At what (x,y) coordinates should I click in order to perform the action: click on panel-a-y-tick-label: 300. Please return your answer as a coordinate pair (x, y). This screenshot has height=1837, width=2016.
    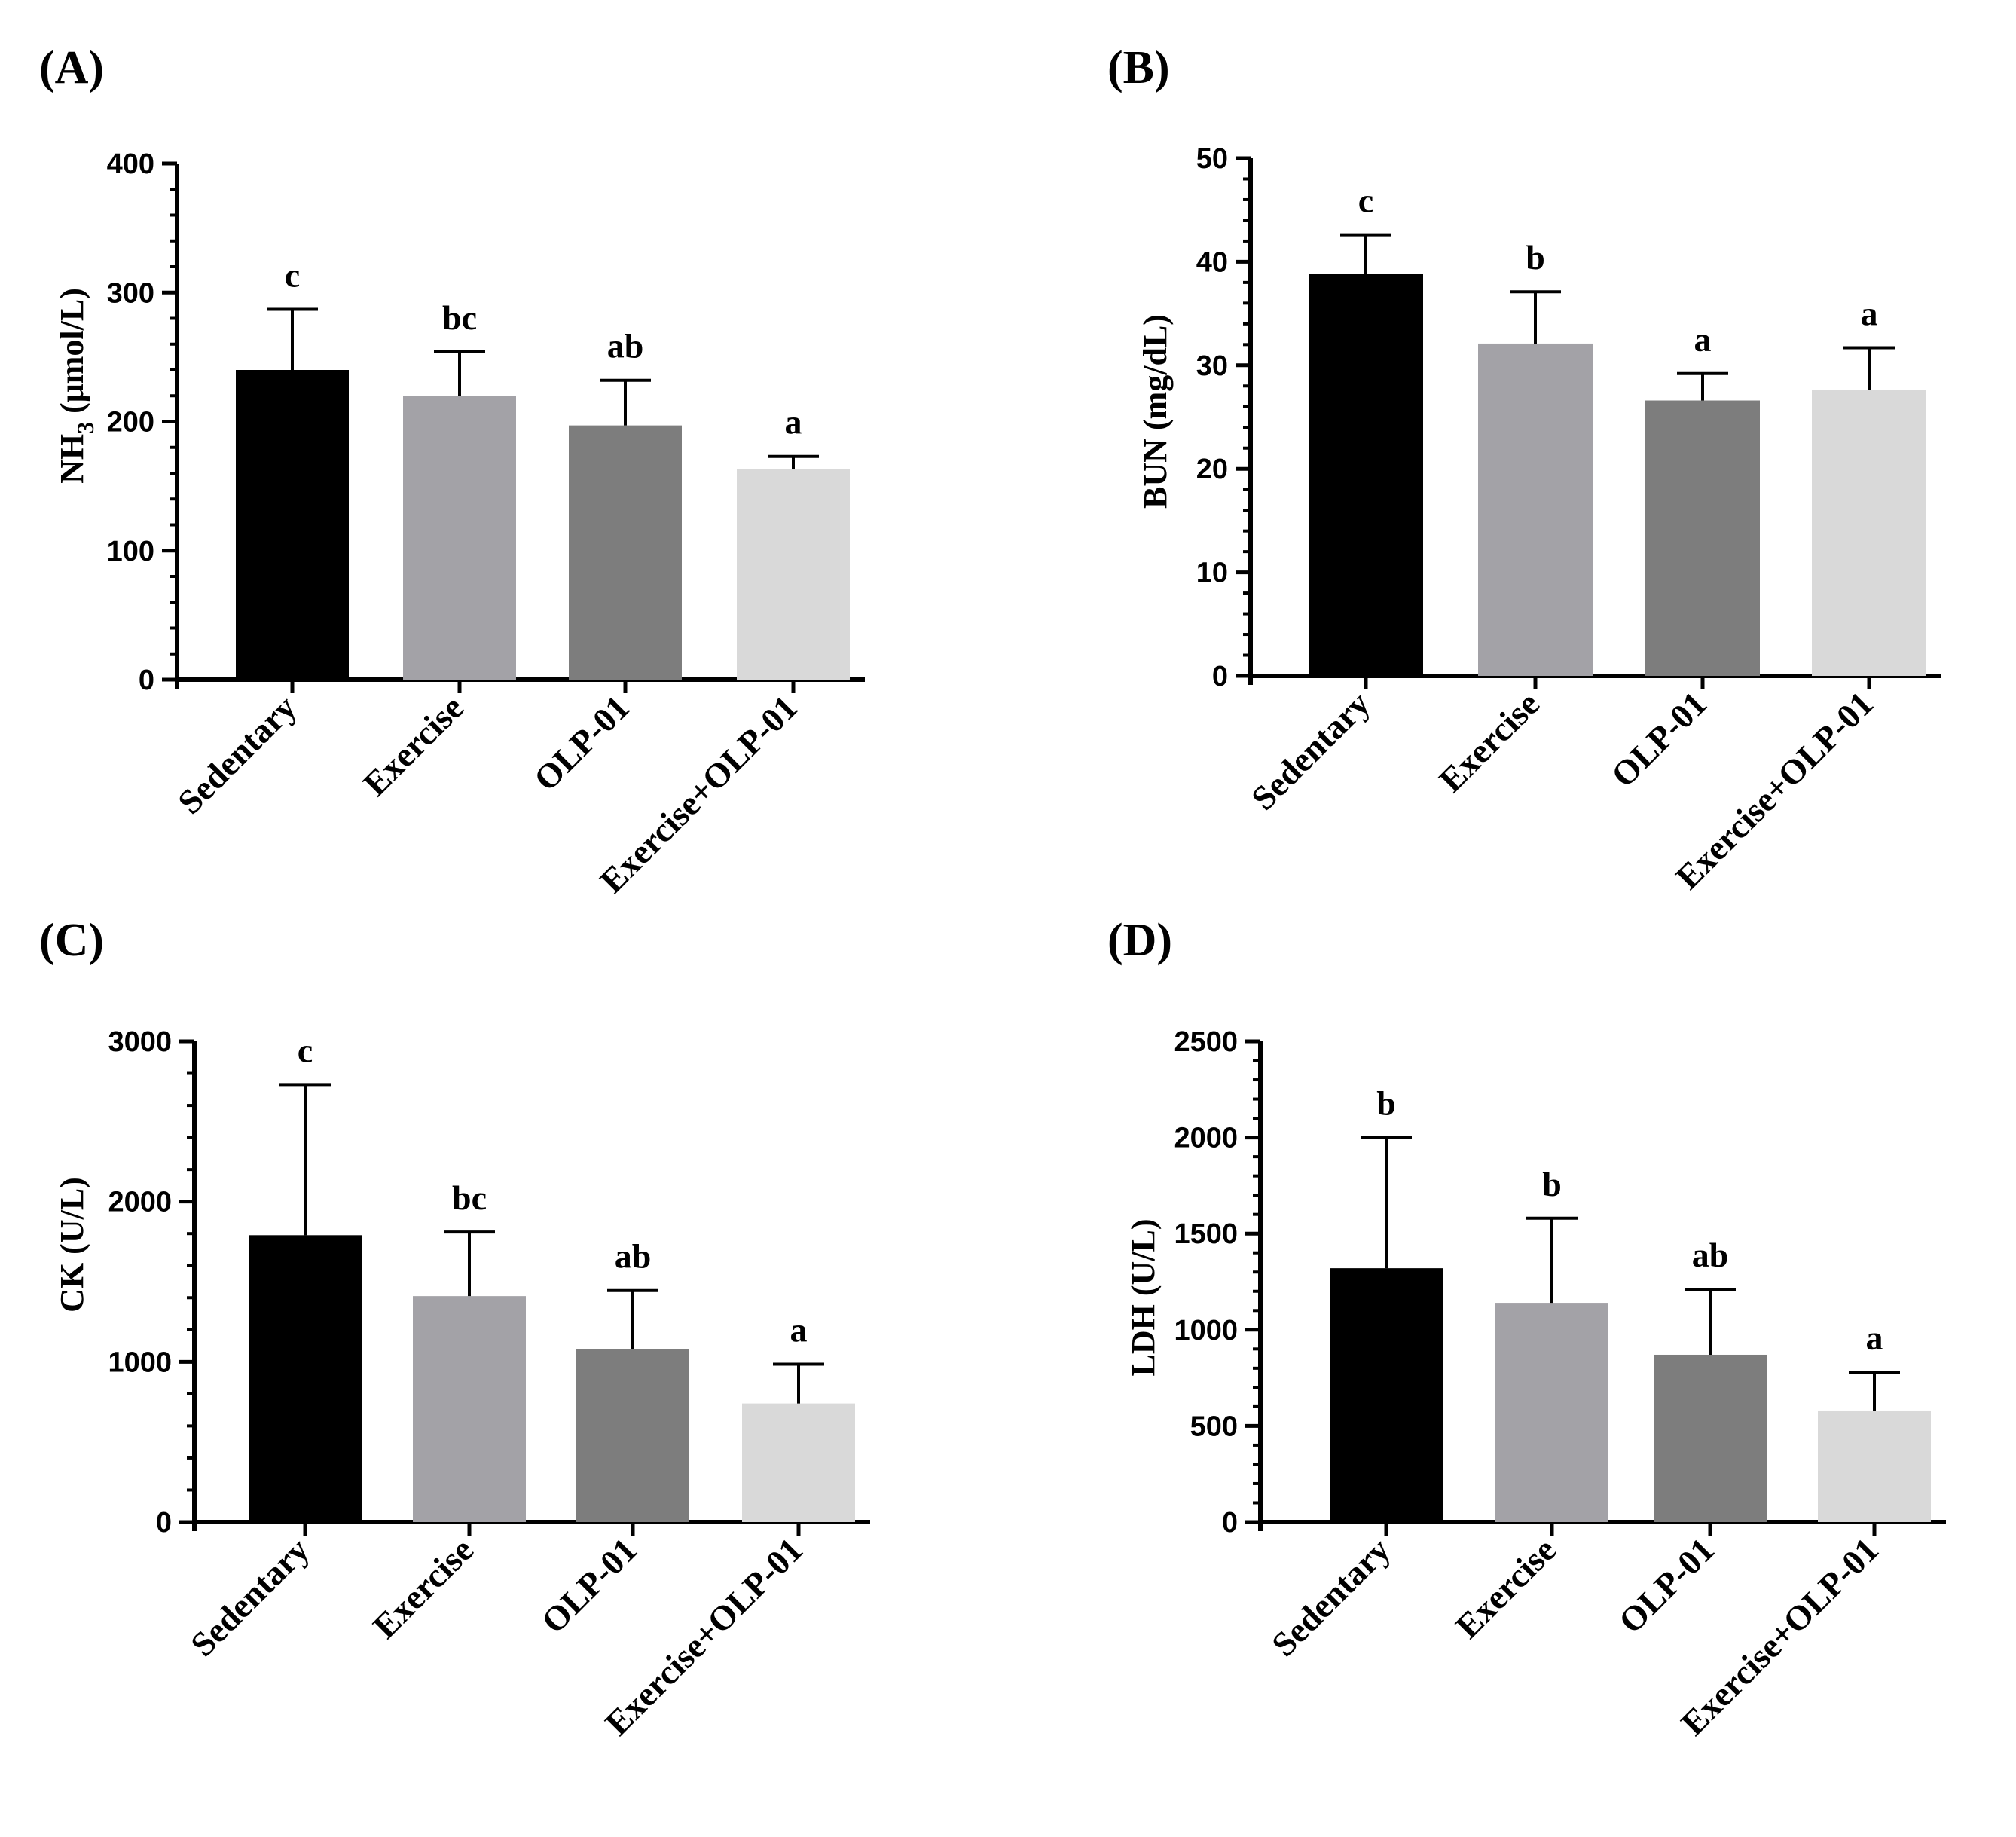
    Looking at the image, I should click on (130, 293).